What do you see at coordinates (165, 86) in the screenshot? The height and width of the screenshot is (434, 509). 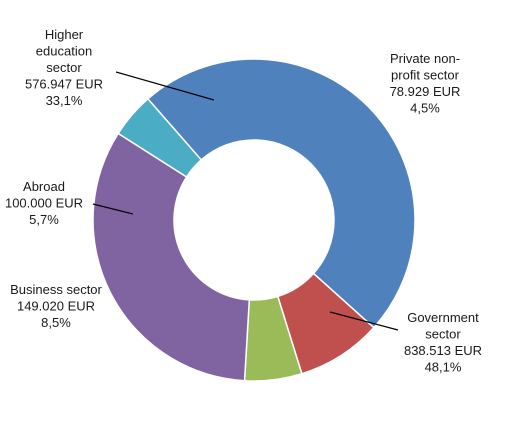 I see `leader-line-higher-education-sector` at bounding box center [165, 86].